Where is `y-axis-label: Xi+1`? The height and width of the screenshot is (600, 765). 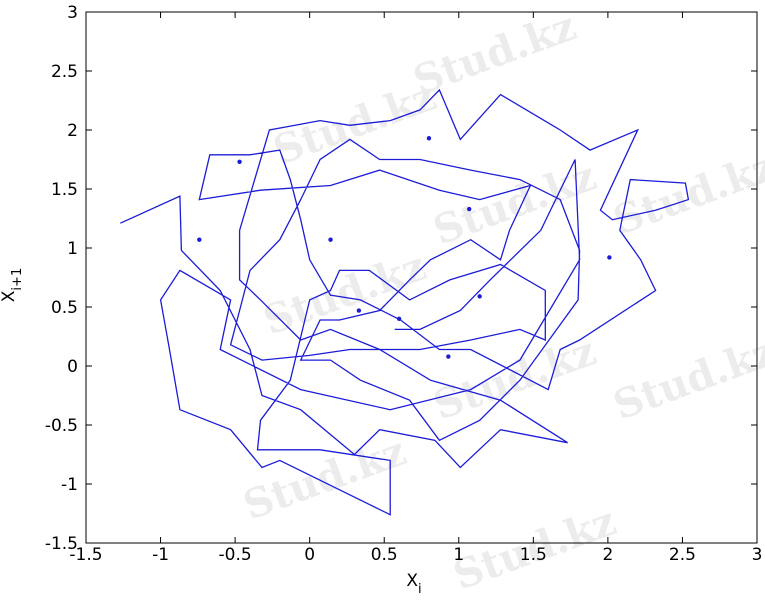 y-axis-label: Xi+1 is located at coordinates (12, 285).